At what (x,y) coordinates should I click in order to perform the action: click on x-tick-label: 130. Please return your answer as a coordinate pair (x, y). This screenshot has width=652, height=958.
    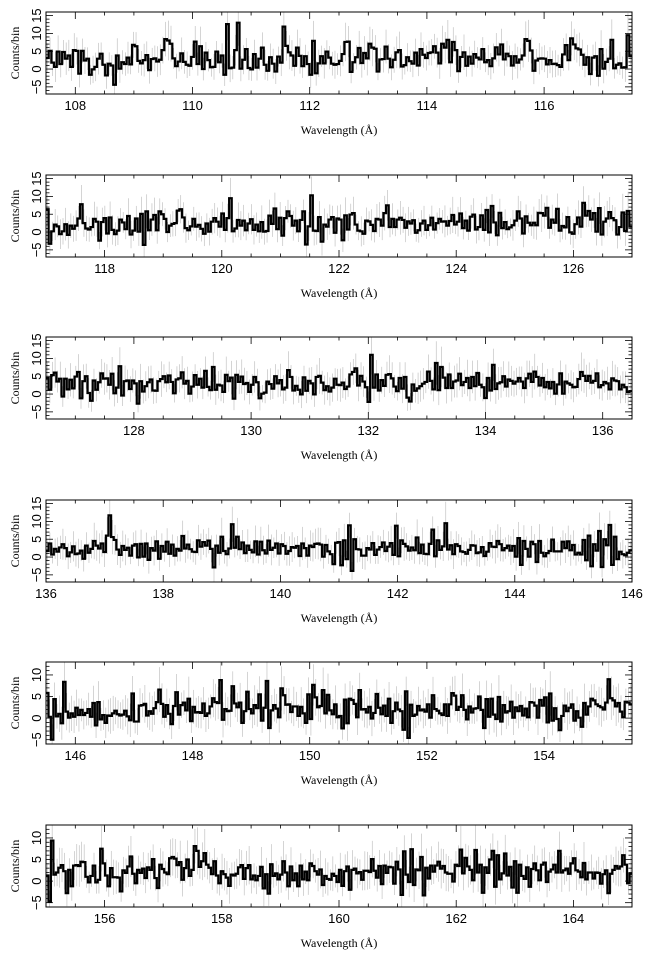
    Looking at the image, I should click on (251, 430).